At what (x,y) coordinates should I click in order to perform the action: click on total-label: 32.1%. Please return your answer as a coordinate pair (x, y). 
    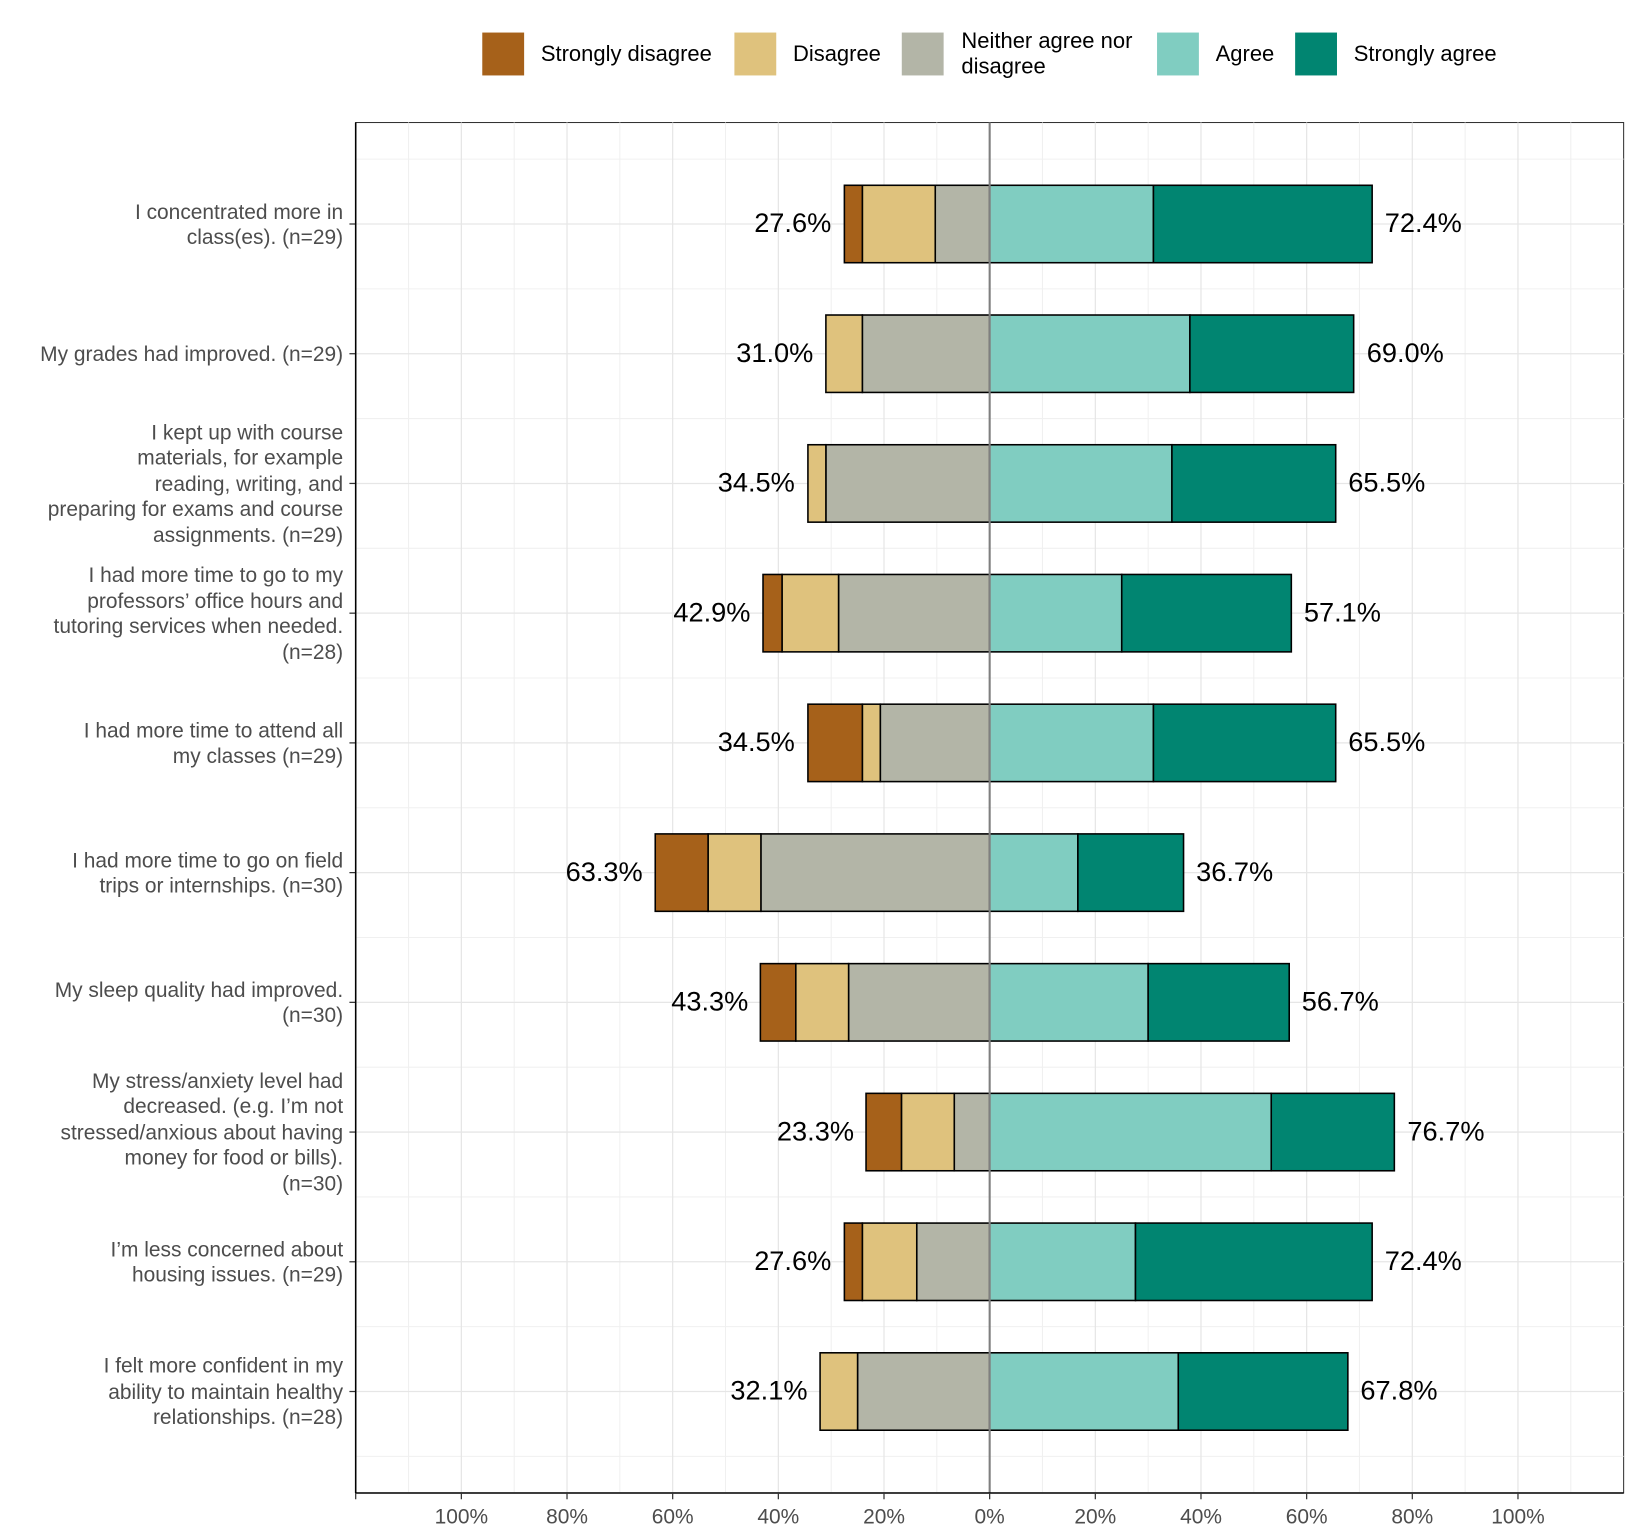
    Looking at the image, I should click on (768, 1390).